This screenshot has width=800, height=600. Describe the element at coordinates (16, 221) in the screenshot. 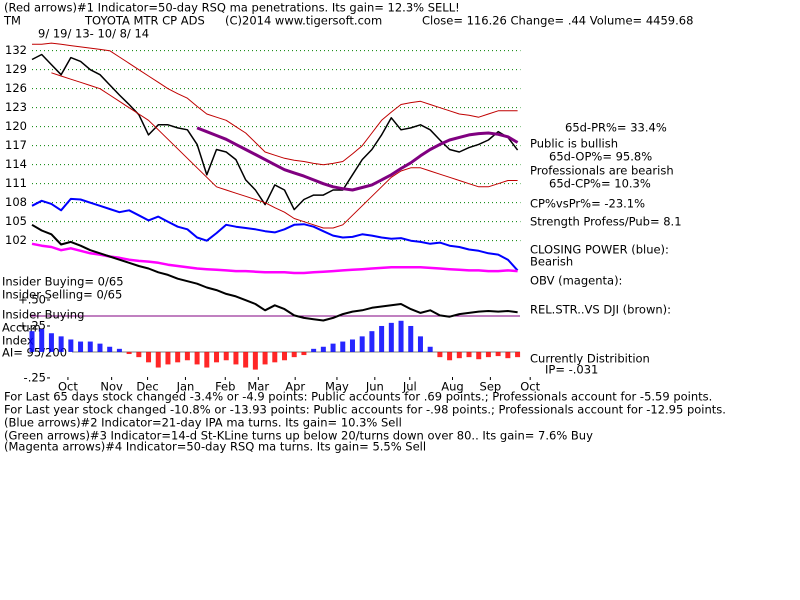

I see `y-tick-label: 105` at that location.